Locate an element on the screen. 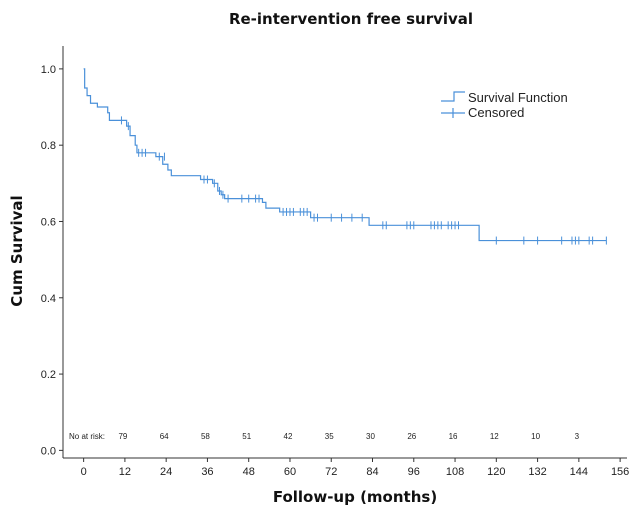 The width and height of the screenshot is (638, 510). risk-table-label: No at risk: is located at coordinates (87, 436).